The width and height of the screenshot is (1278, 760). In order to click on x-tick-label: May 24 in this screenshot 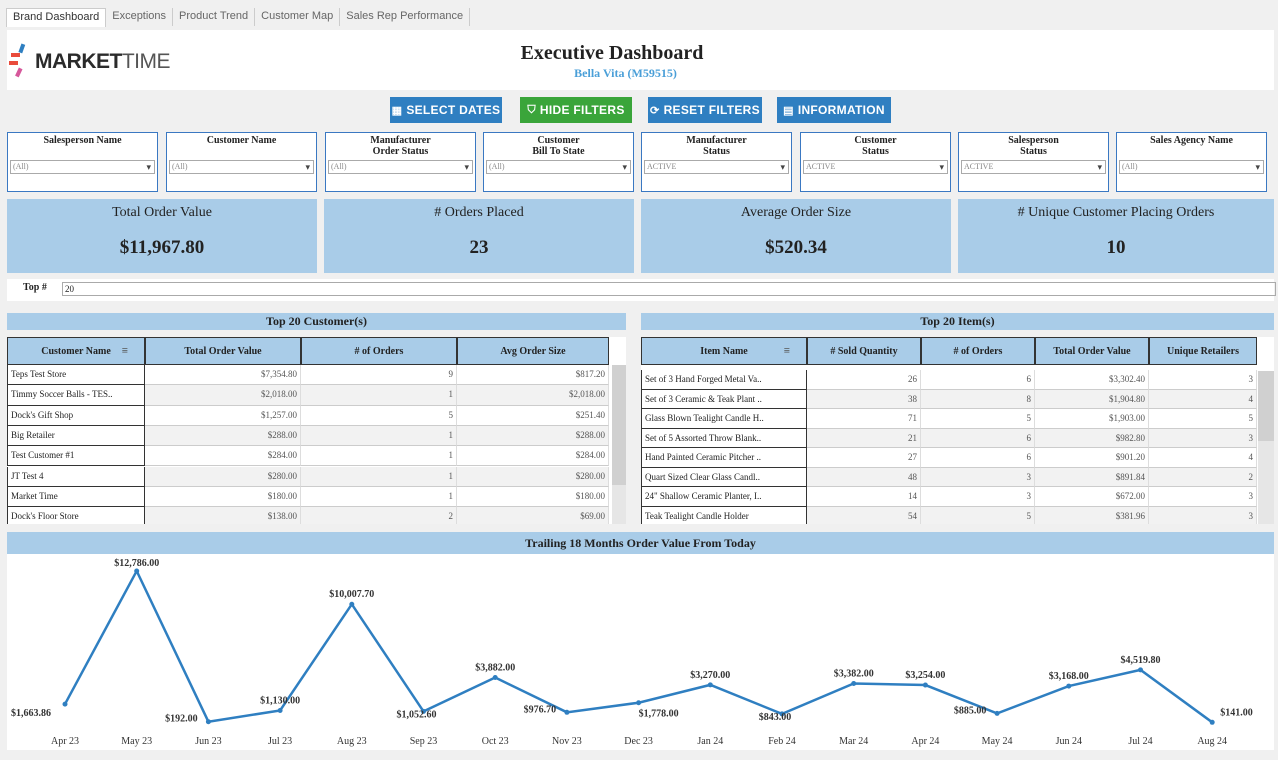, I will do `click(997, 741)`.